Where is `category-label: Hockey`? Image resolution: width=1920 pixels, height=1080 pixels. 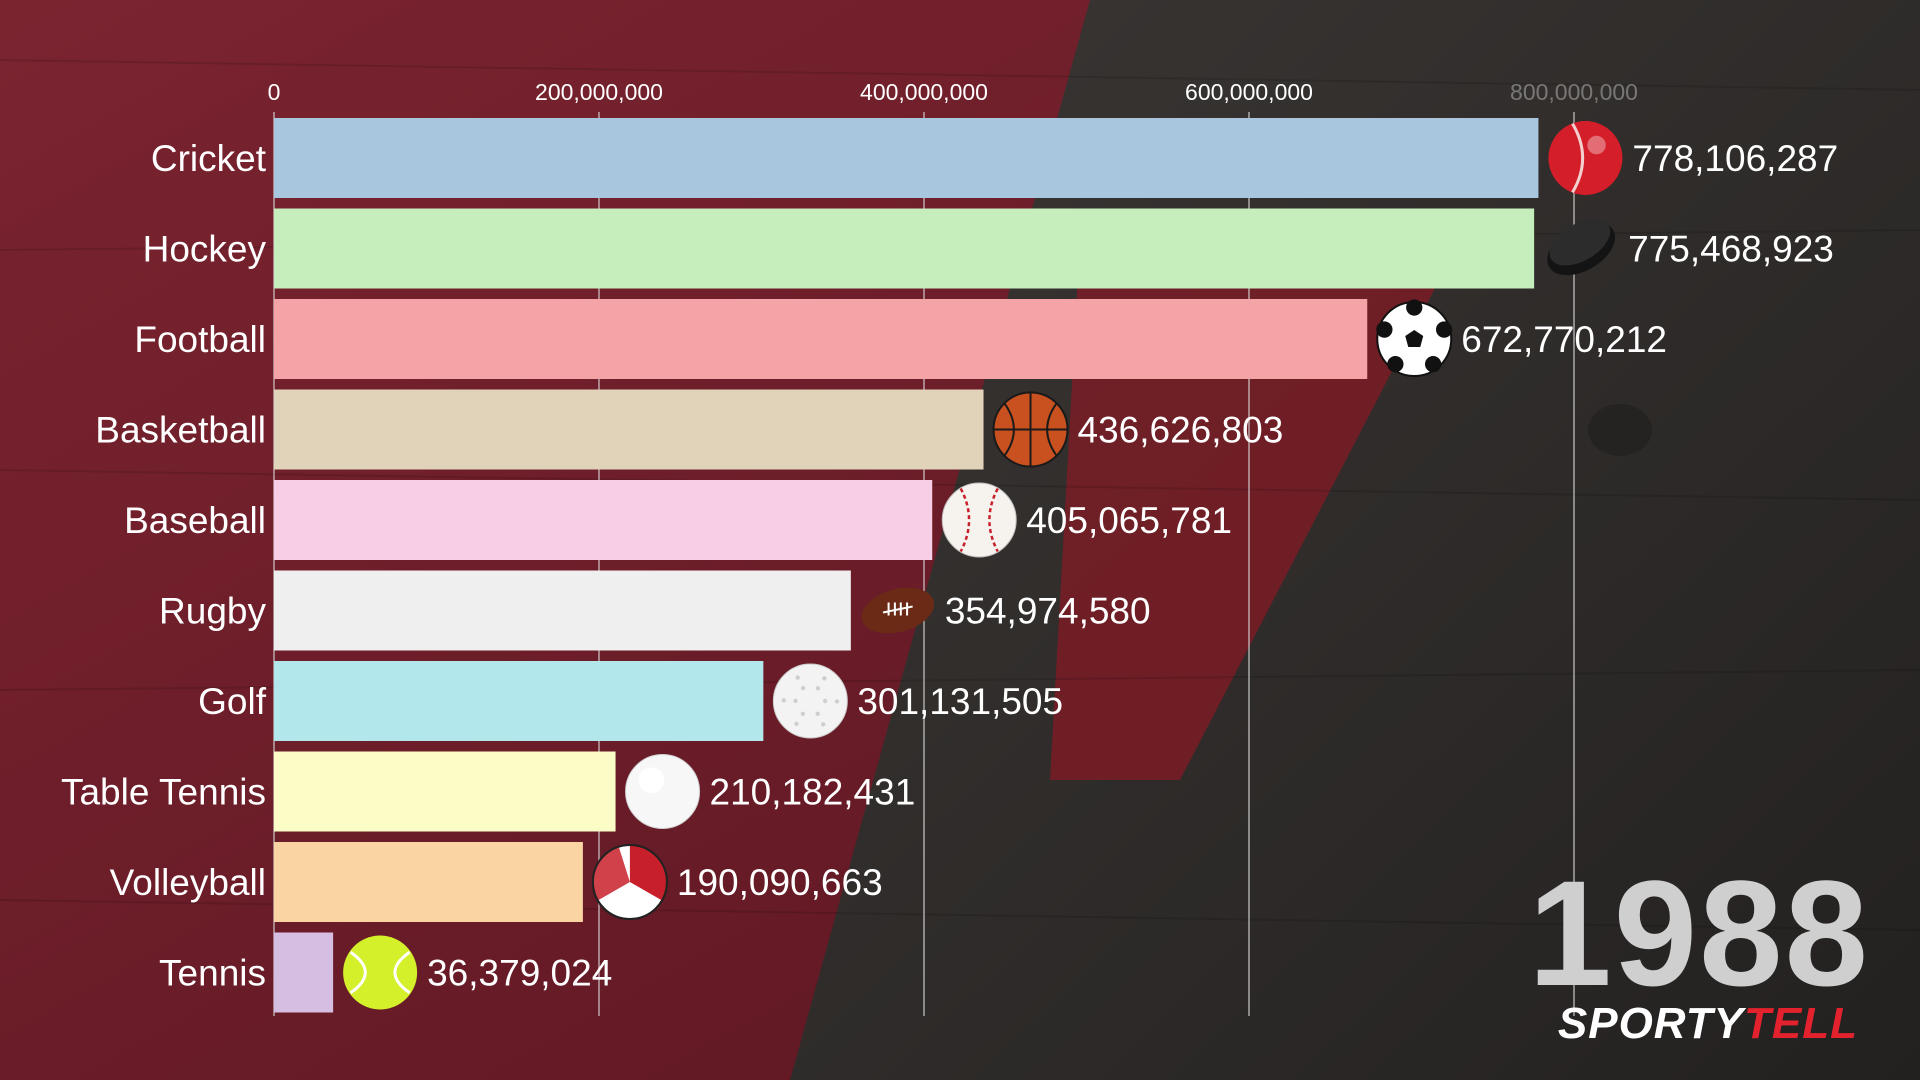 category-label: Hockey is located at coordinates (205, 249).